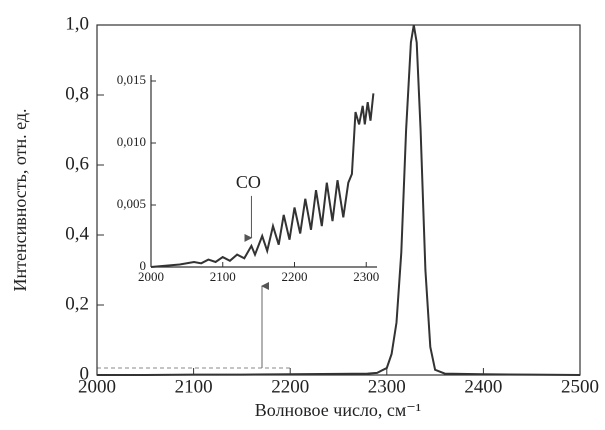  I want to click on y-tick-label: 0,015, so click(131, 79).